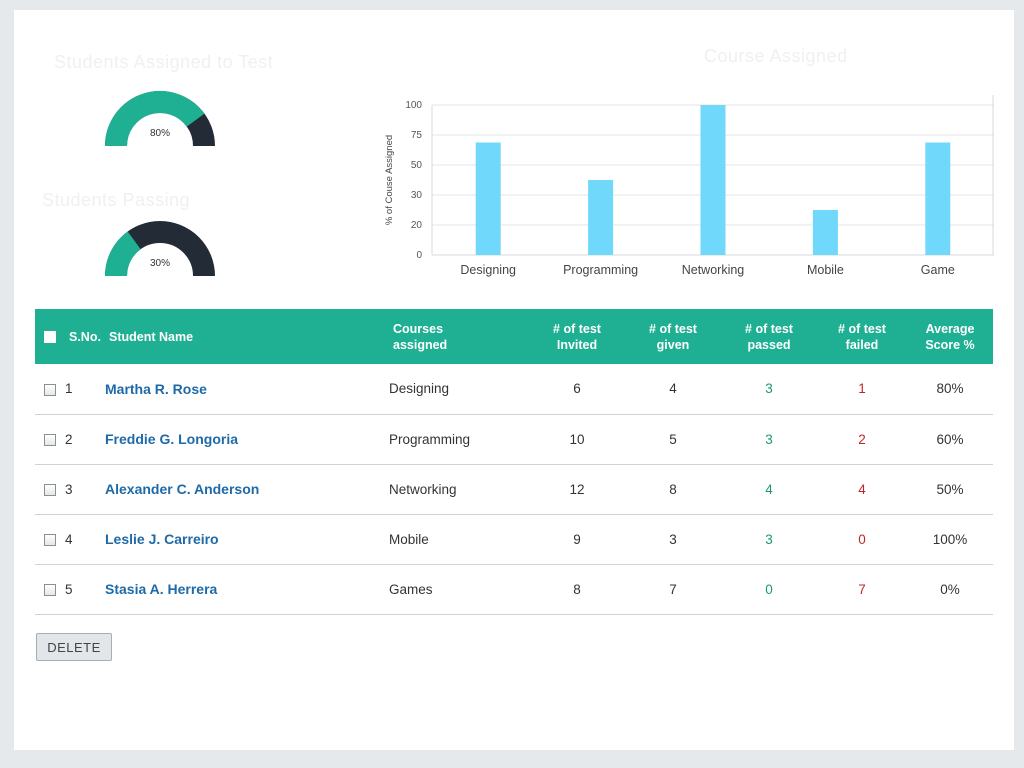 This screenshot has height=768, width=1024. What do you see at coordinates (673, 589) in the screenshot?
I see `row-given: 7` at bounding box center [673, 589].